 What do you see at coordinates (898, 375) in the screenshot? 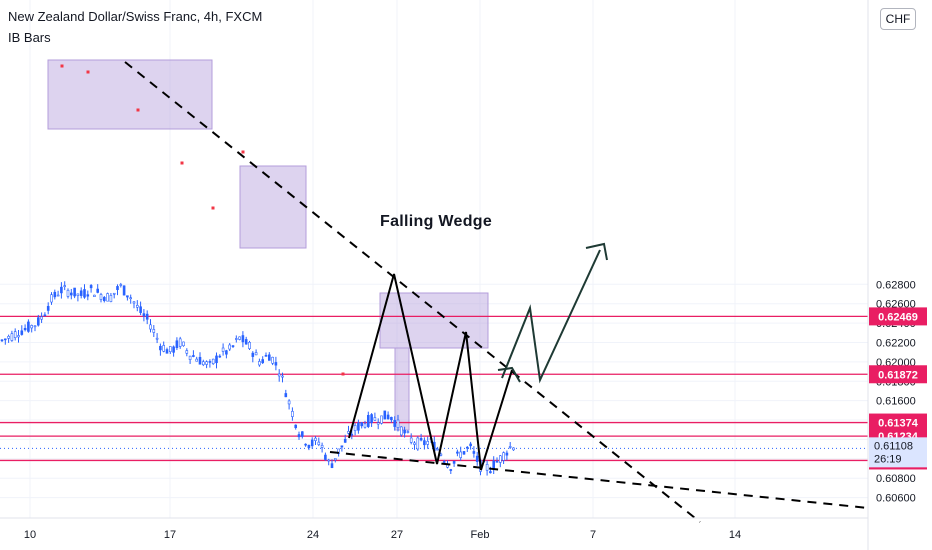
I see `level-tag-label: 0.61872` at bounding box center [898, 375].